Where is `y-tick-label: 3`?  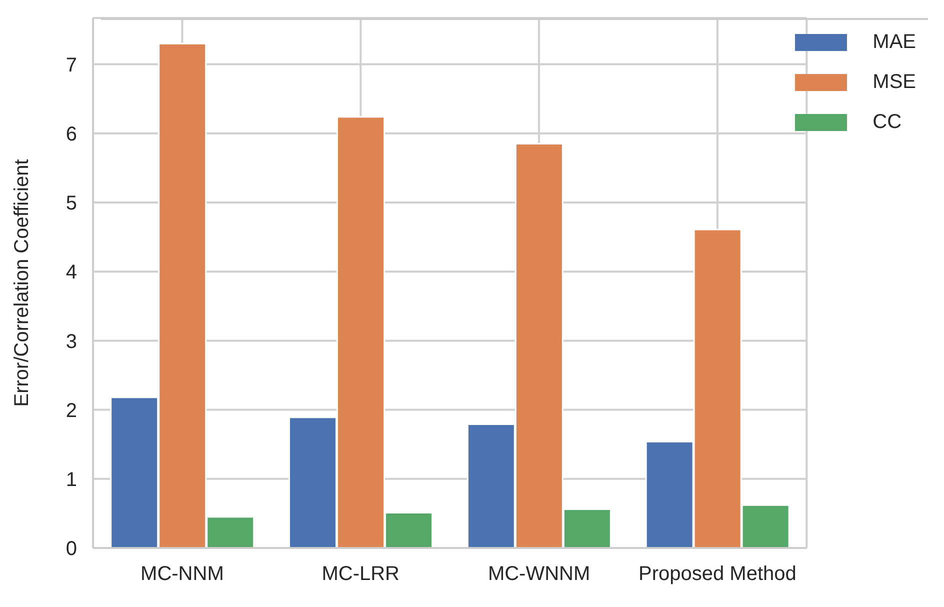
y-tick-label: 3 is located at coordinates (71, 341).